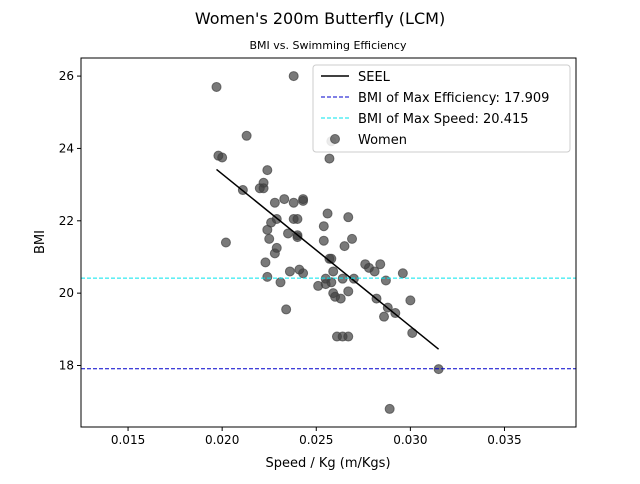 Image resolution: width=640 pixels, height=484 pixels. What do you see at coordinates (40, 242) in the screenshot?
I see `y-axis-label: BMI` at bounding box center [40, 242].